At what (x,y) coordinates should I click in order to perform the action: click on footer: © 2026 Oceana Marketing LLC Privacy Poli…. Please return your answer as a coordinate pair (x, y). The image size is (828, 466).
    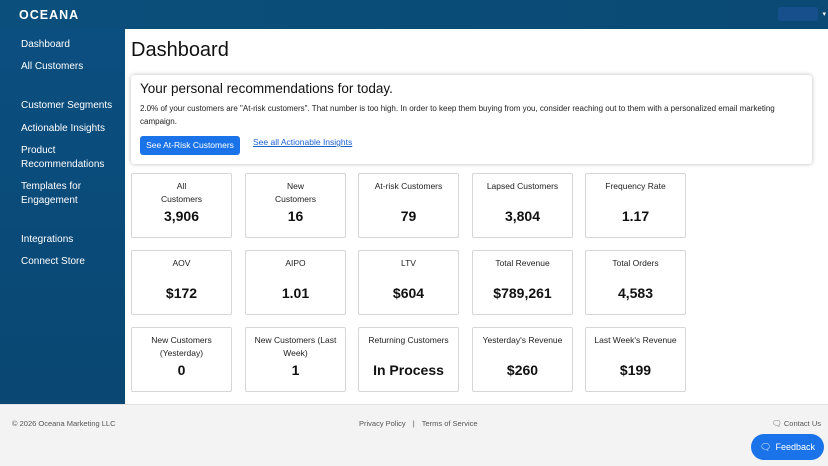
    Looking at the image, I should click on (414, 435).